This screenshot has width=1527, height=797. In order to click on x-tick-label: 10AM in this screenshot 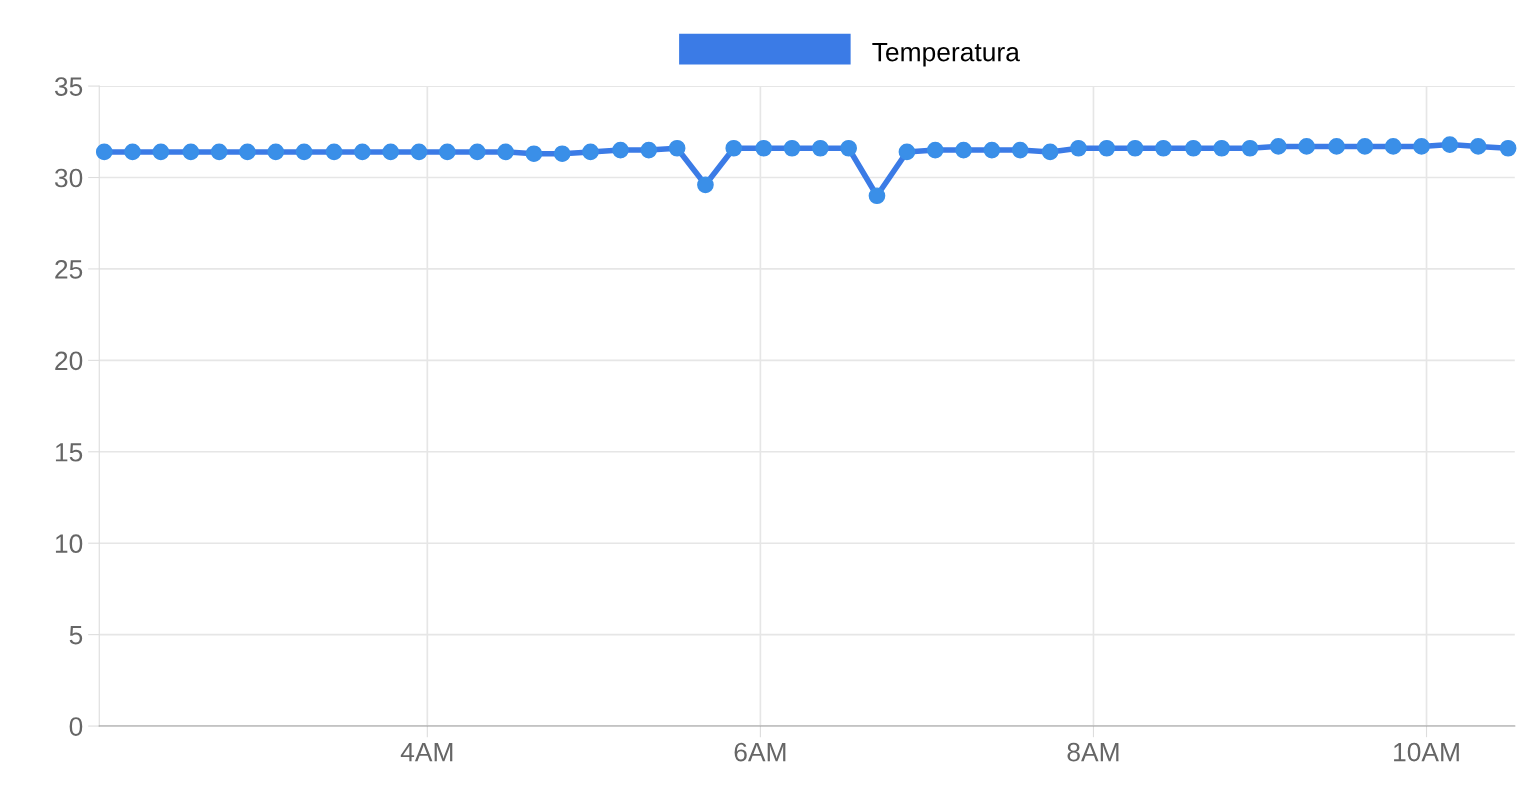, I will do `click(1426, 752)`.